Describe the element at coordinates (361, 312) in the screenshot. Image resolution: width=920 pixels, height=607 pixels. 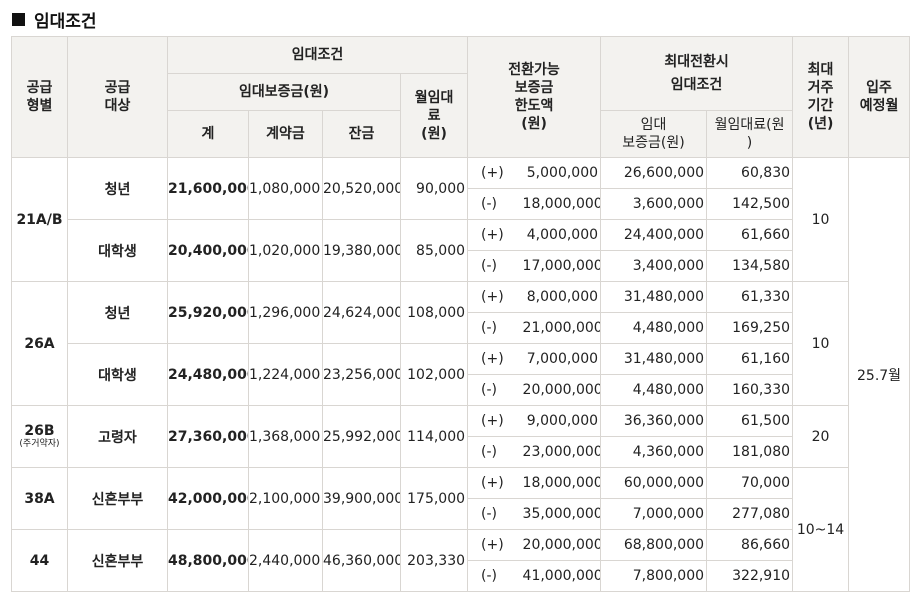
I see `deposit-balance: 24,624,000` at that location.